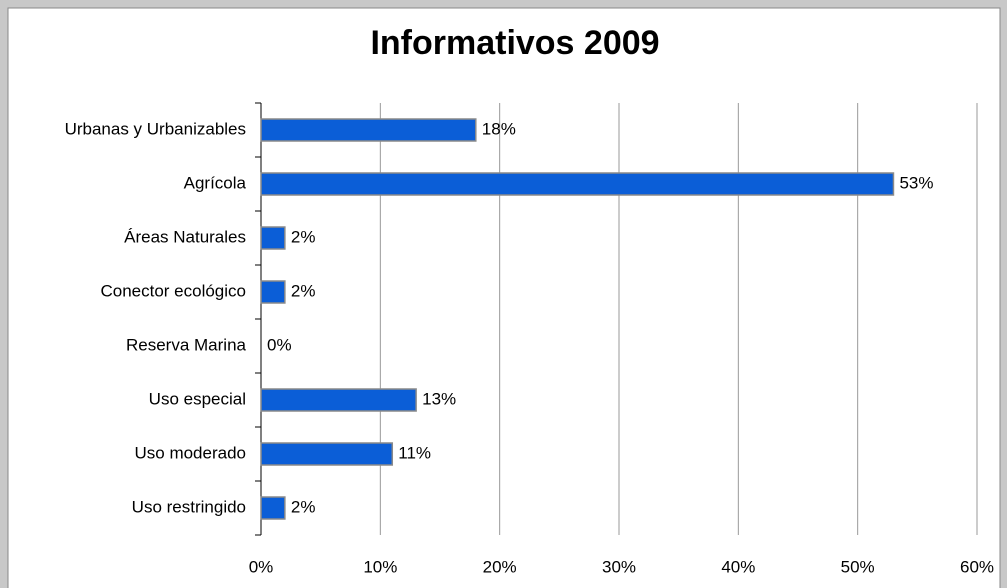  What do you see at coordinates (197, 398) in the screenshot?
I see `y-tick-label: Uso especial` at bounding box center [197, 398].